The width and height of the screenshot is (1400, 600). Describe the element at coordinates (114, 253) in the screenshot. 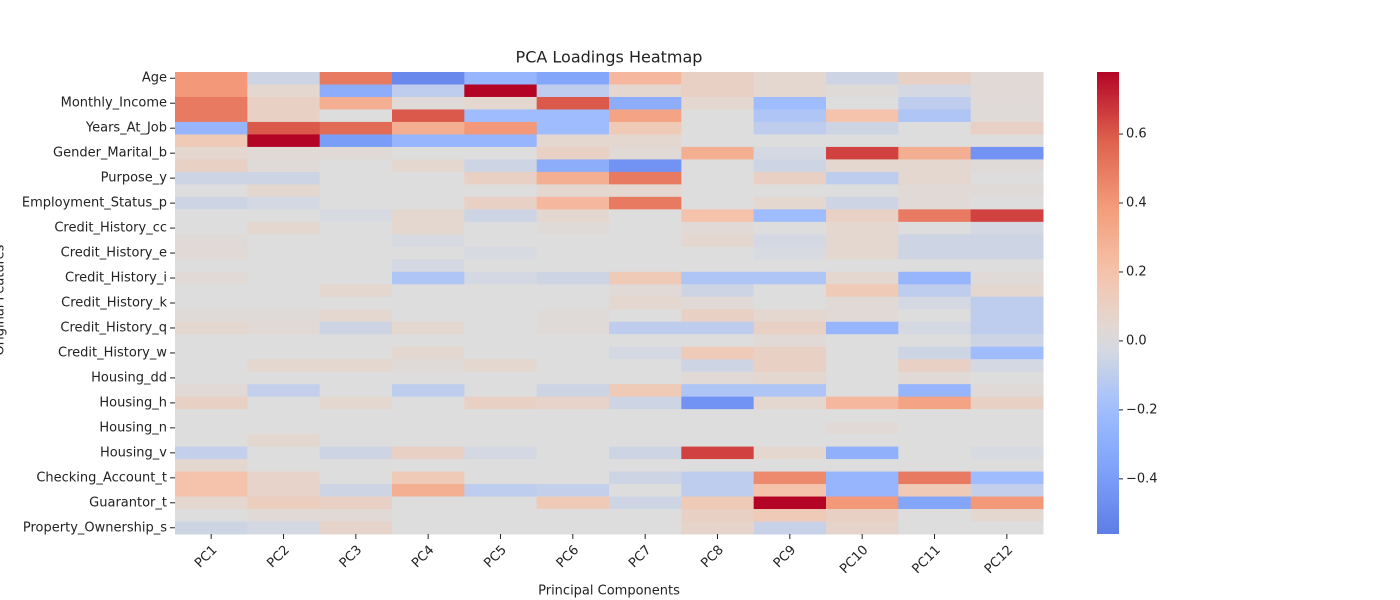

I see `y-tick-label: Credit_History_e` at that location.